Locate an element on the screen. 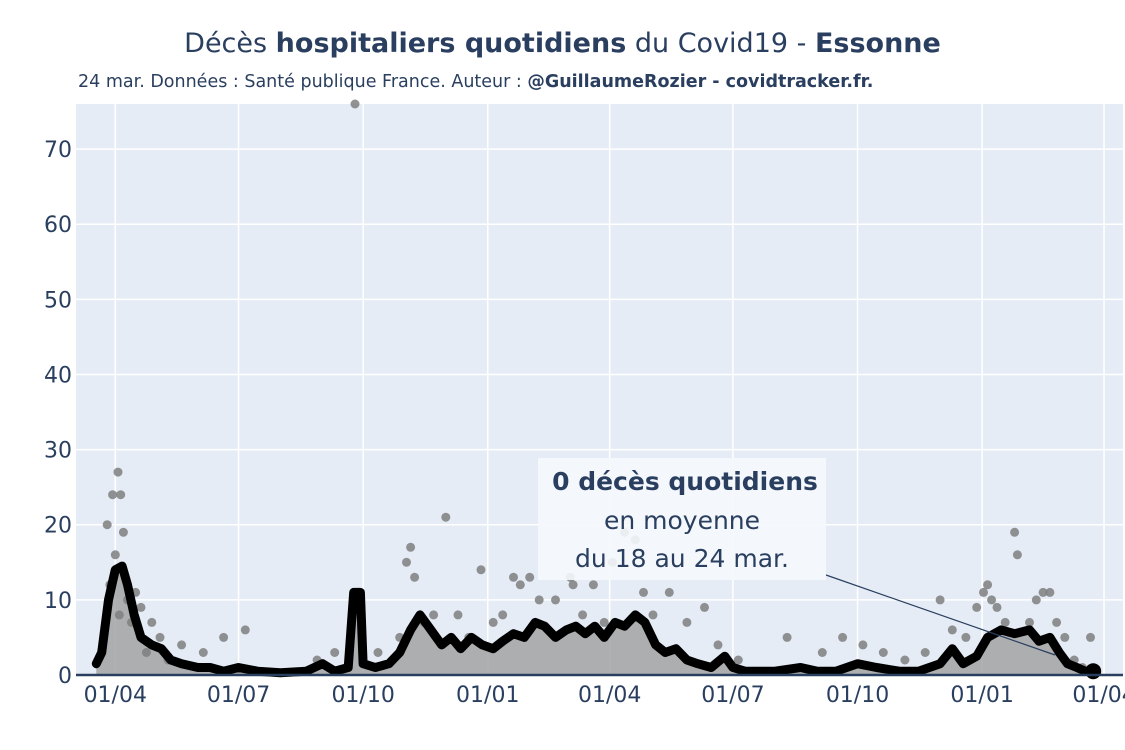 The image size is (1125, 750). annotation-arrow is located at coordinates (940, 615).